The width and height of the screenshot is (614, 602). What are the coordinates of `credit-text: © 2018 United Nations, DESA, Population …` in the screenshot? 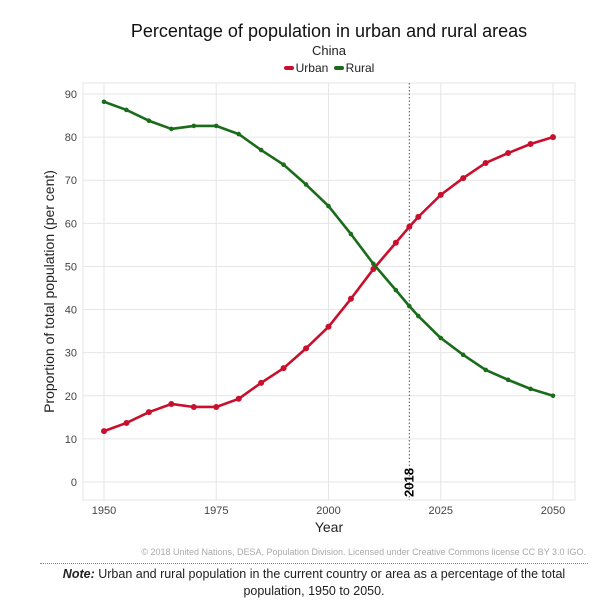 It's located at (363, 552).